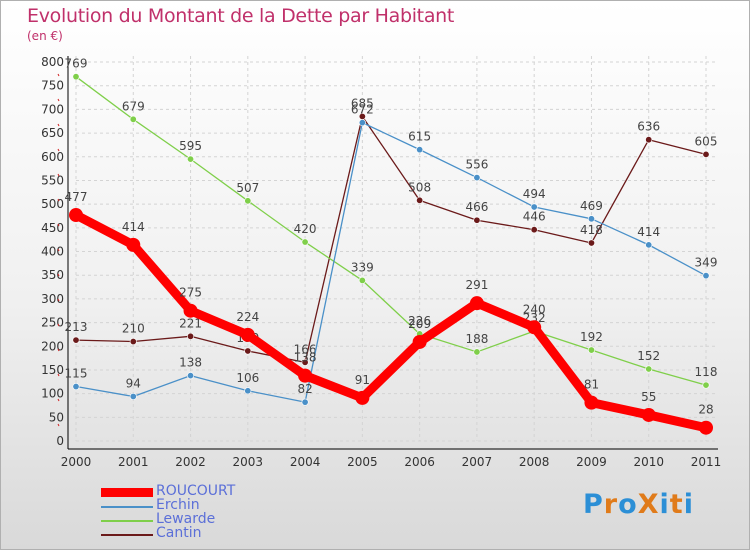 The height and width of the screenshot is (551, 750). Describe the element at coordinates (247, 378) in the screenshot. I see `data-label: 106` at that location.